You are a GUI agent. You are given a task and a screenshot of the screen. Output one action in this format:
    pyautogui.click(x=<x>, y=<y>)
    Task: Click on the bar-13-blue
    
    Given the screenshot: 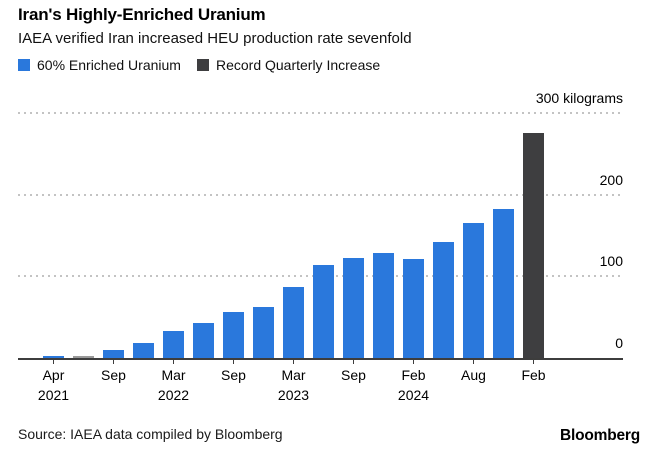 What is the action you would take?
    pyautogui.click(x=413, y=308)
    